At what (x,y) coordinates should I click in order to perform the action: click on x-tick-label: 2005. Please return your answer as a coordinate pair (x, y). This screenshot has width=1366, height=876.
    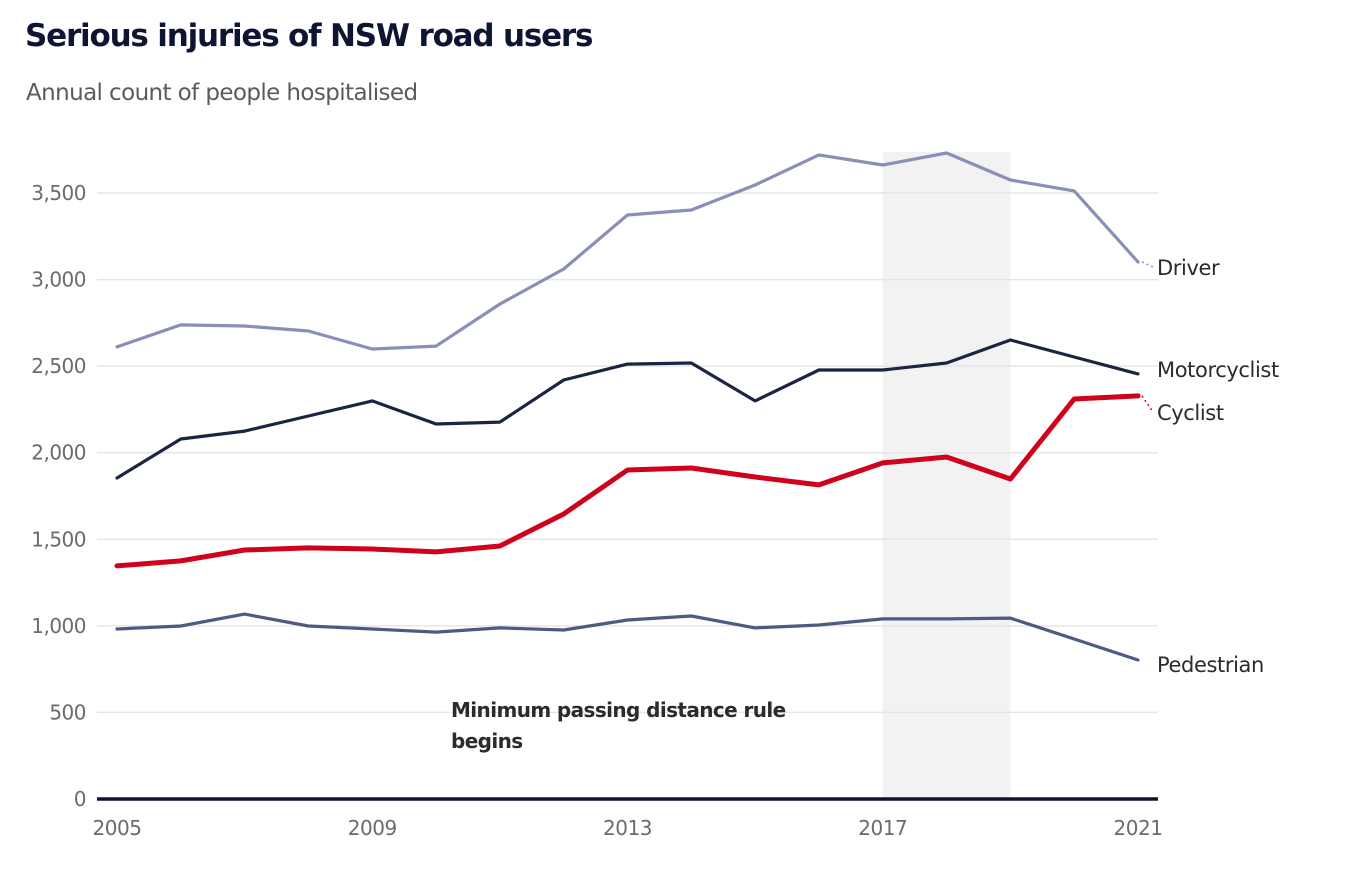
    Looking at the image, I should click on (117, 828).